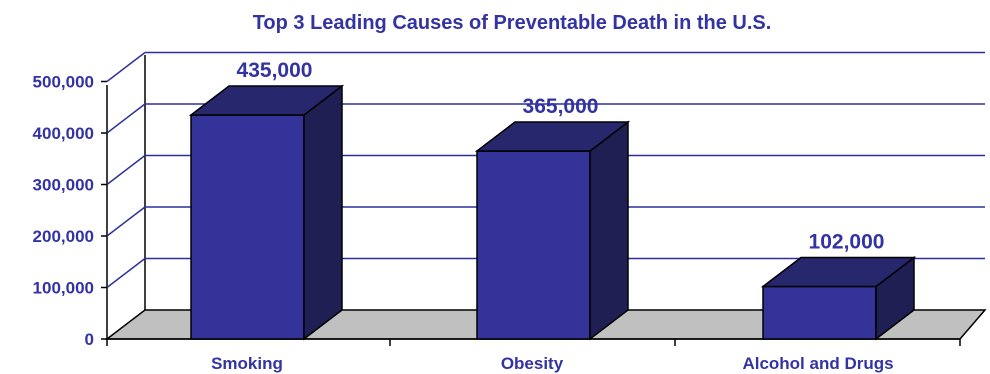 This screenshot has height=374, width=990. What do you see at coordinates (847, 241) in the screenshot?
I see `data-label: 102,000` at bounding box center [847, 241].